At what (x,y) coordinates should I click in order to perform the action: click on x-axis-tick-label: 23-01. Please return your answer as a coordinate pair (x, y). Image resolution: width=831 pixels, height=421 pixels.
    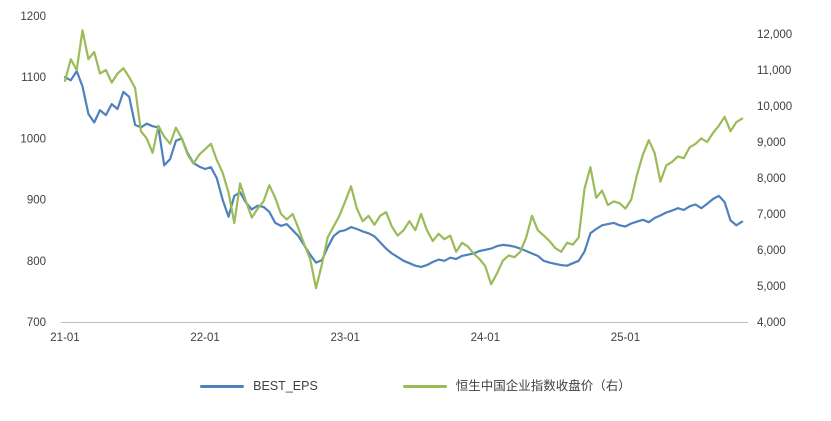
    Looking at the image, I should click on (344, 338).